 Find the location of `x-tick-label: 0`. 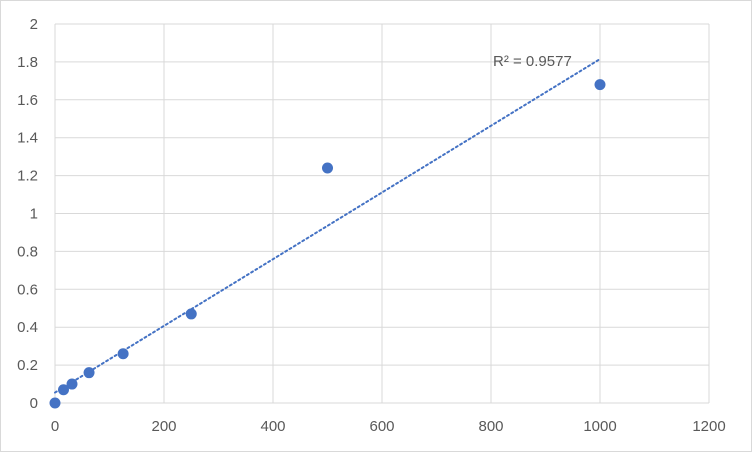

x-tick-label: 0 is located at coordinates (55, 426).